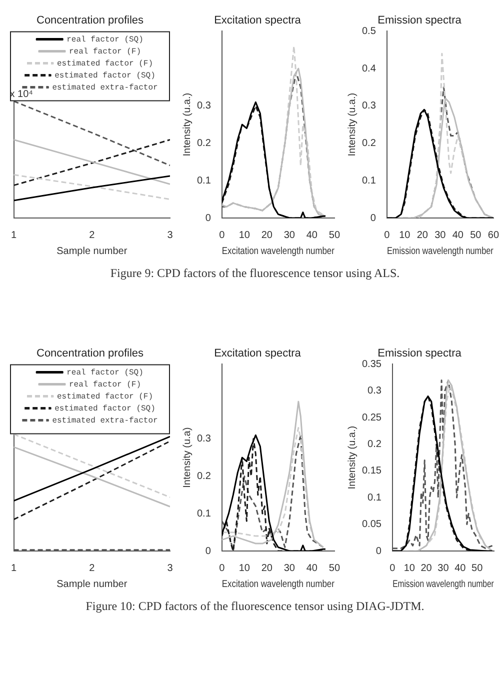 This screenshot has height=685, width=502. Describe the element at coordinates (255, 606) in the screenshot. I see `caption: Figure 10: CPD factors of the fluorescence tensor using DIAG-JDTM.` at that location.